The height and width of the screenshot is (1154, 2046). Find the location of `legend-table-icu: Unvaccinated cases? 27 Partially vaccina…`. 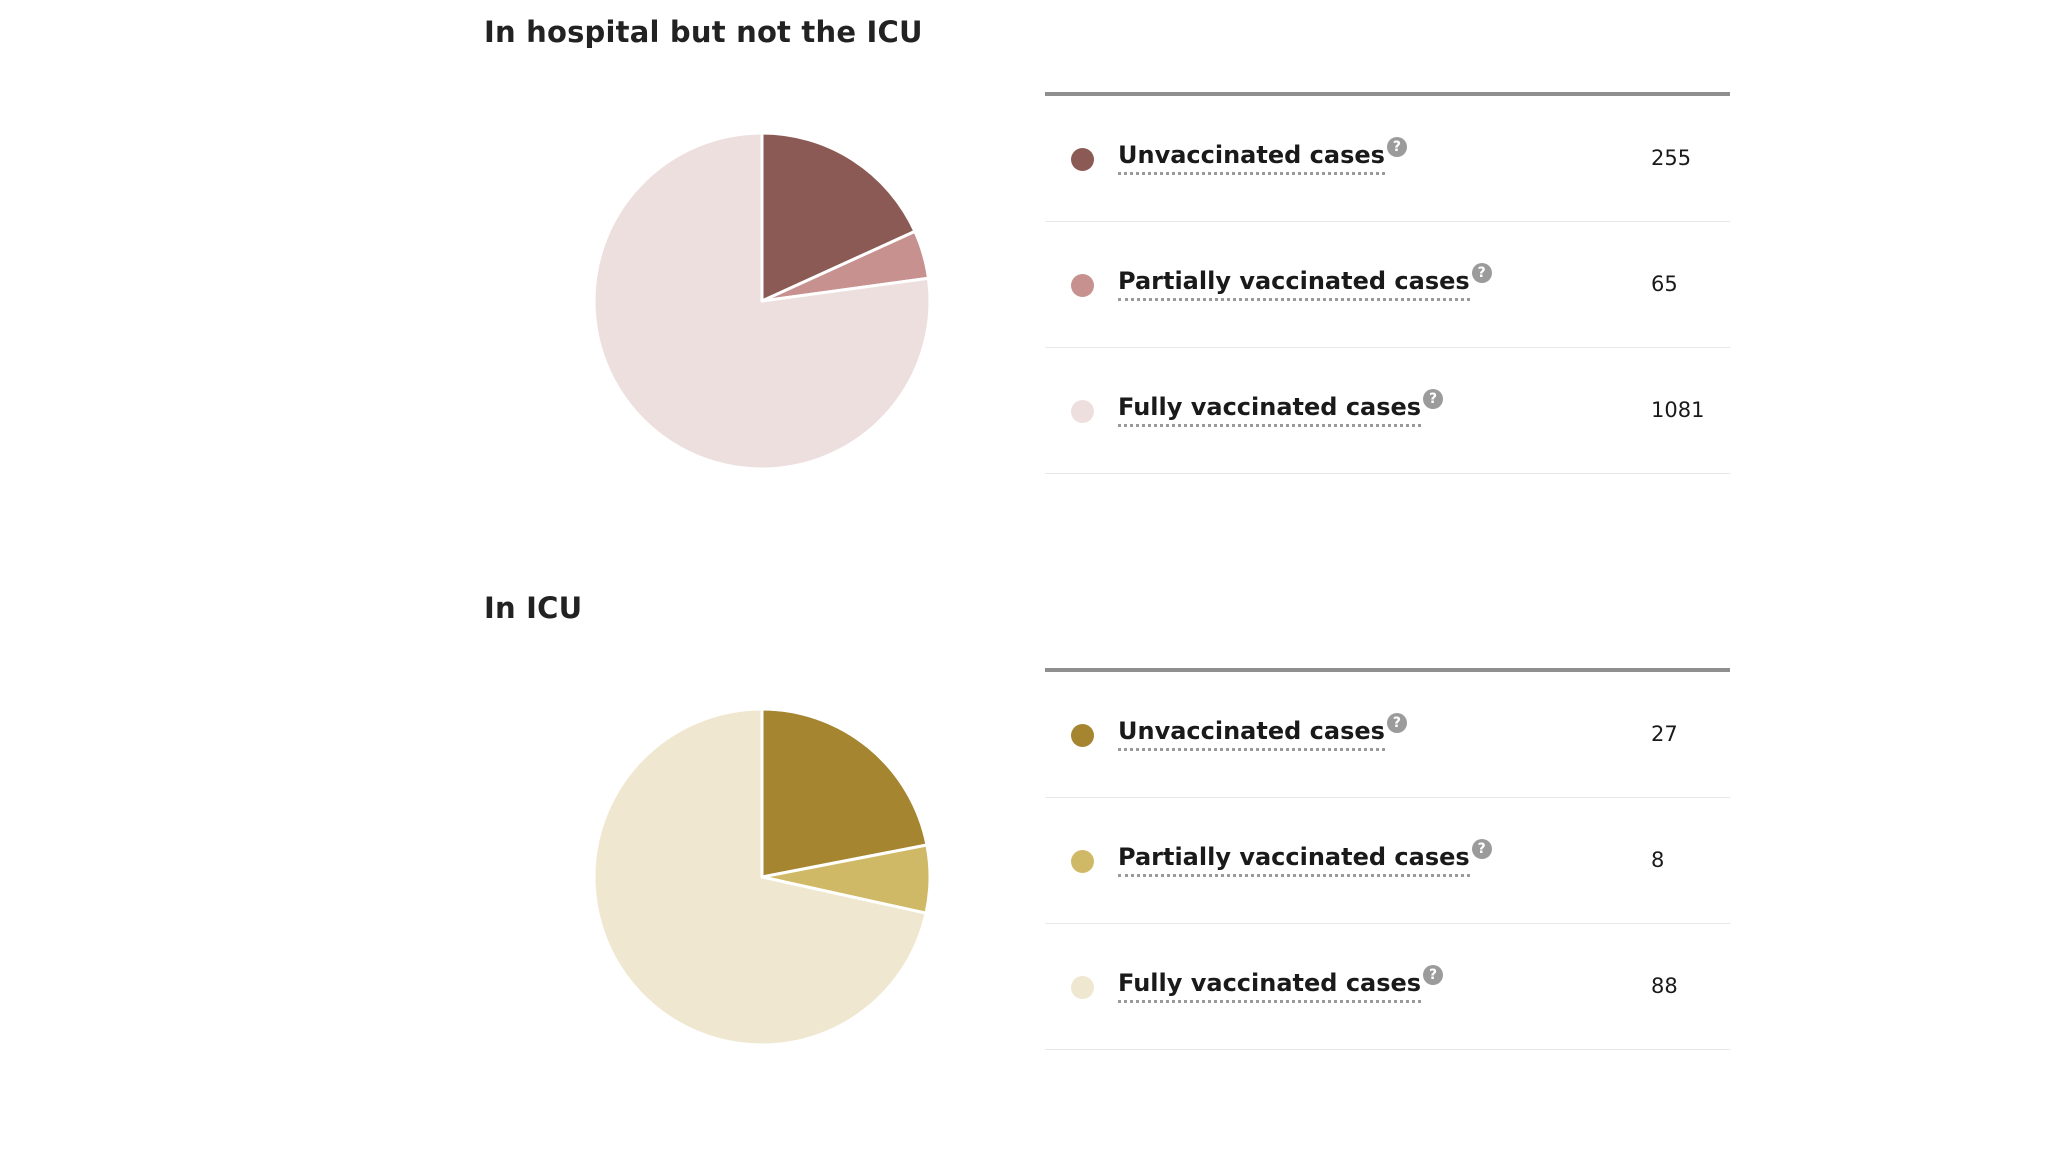

legend-table-icu: Unvaccinated cases? 27 Partially vaccina… is located at coordinates (1387, 859).